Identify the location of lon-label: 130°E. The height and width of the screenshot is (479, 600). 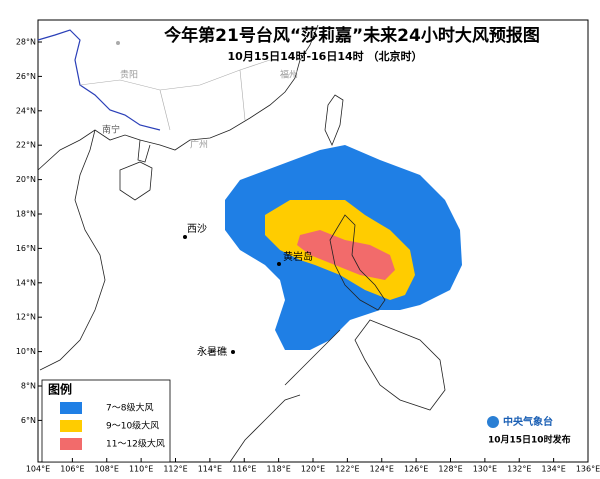
(485, 469).